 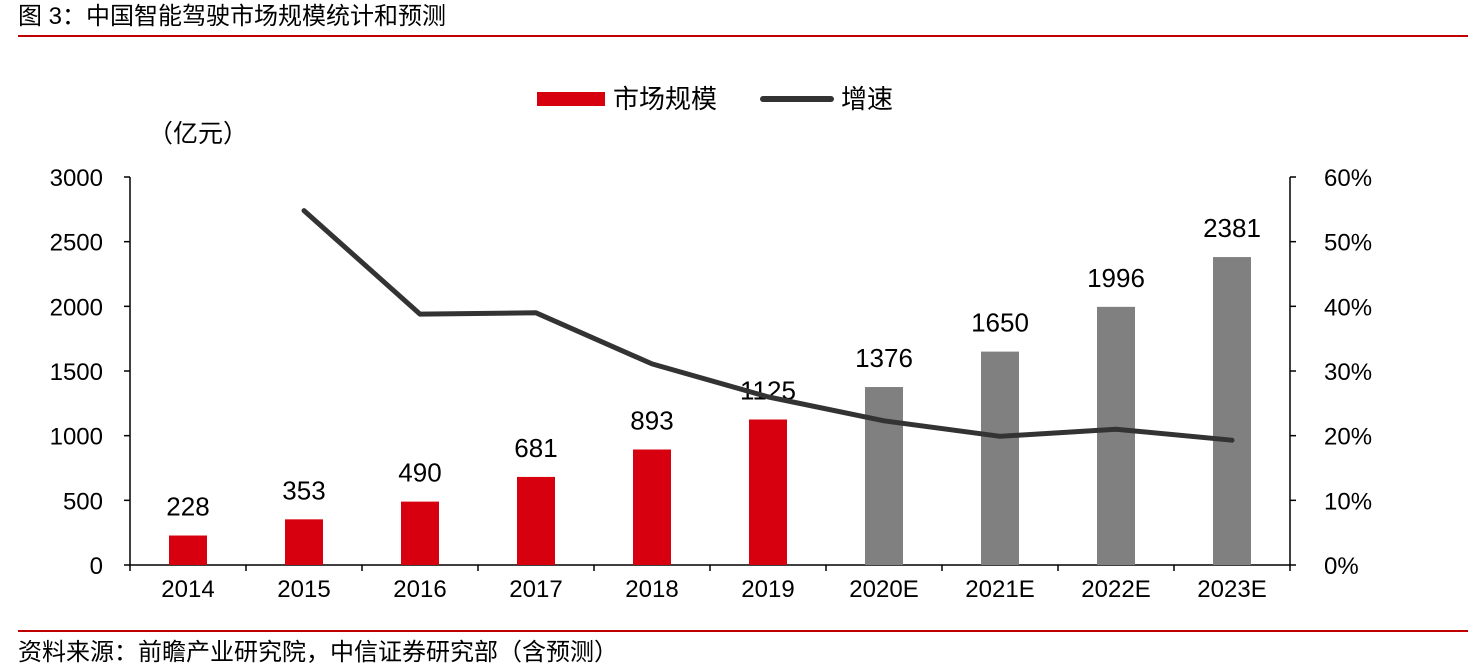 What do you see at coordinates (536, 520) in the screenshot?
I see `bar-2017` at bounding box center [536, 520].